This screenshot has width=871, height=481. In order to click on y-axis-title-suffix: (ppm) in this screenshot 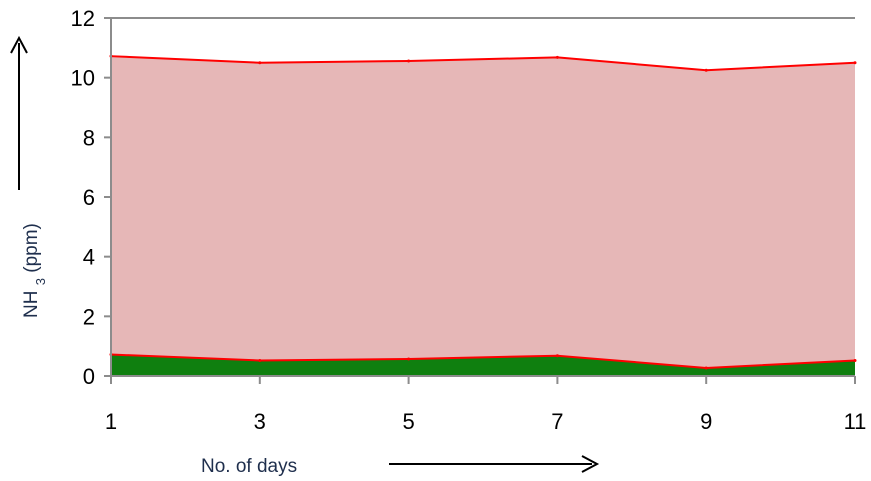, I will do `click(31, 248)`.